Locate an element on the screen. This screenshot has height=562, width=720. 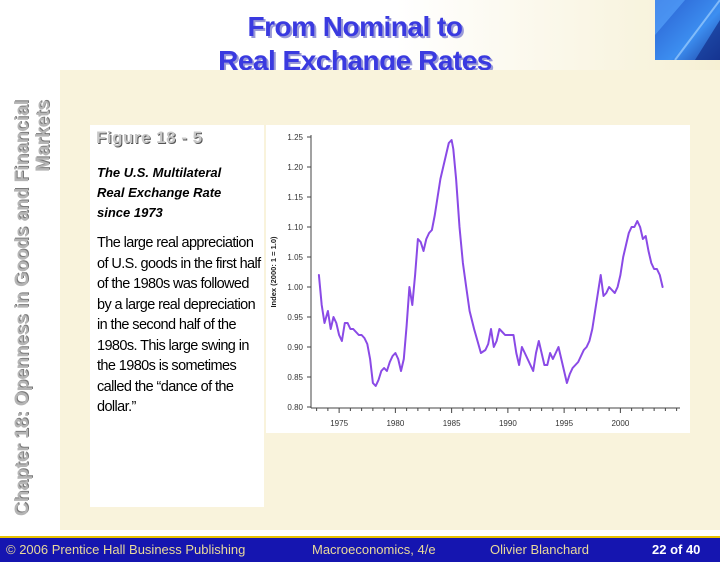
x-tick-label: 1990 is located at coordinates (508, 423).